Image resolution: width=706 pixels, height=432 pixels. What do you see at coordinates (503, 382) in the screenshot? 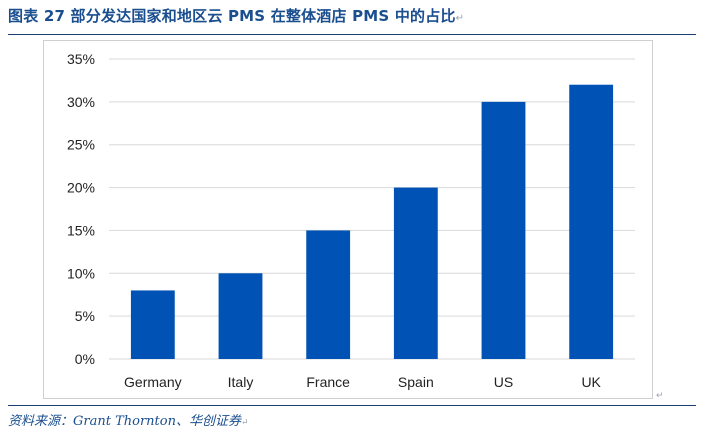
I see `x-tick-label: US` at bounding box center [503, 382].